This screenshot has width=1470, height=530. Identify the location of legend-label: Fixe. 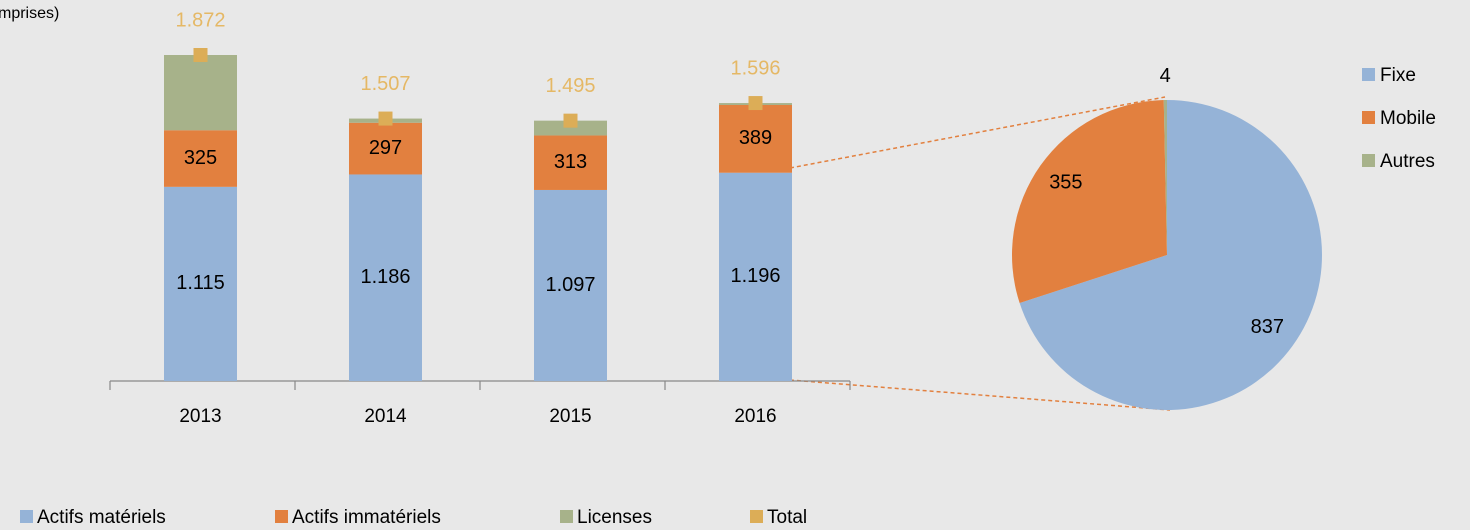
(1398, 75).